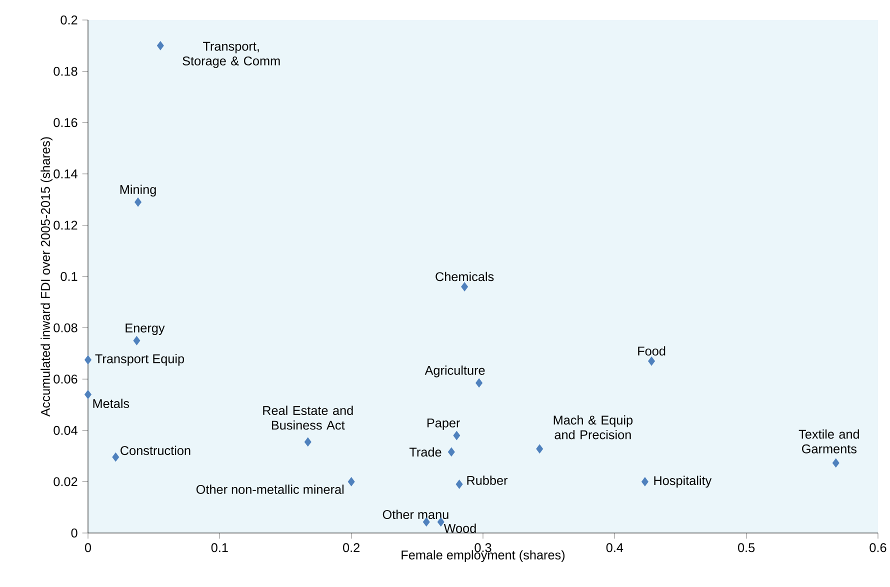 This screenshot has height=587, width=890. Describe the element at coordinates (155, 451) in the screenshot. I see `annotation: Construction` at that location.